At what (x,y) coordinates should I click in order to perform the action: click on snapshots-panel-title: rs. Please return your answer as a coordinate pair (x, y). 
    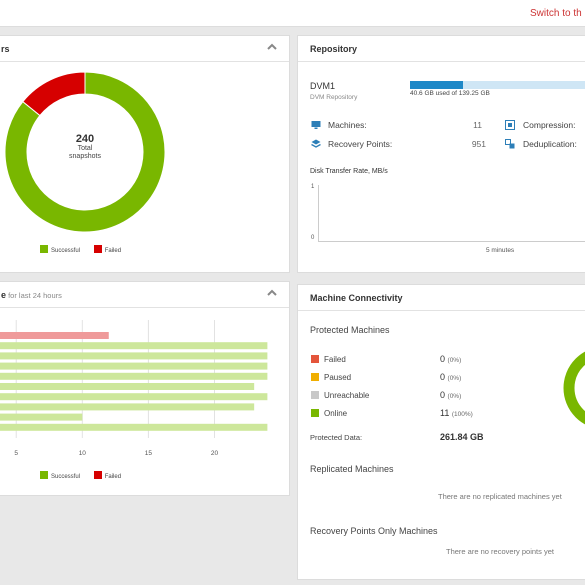
    Looking at the image, I should click on (5, 49).